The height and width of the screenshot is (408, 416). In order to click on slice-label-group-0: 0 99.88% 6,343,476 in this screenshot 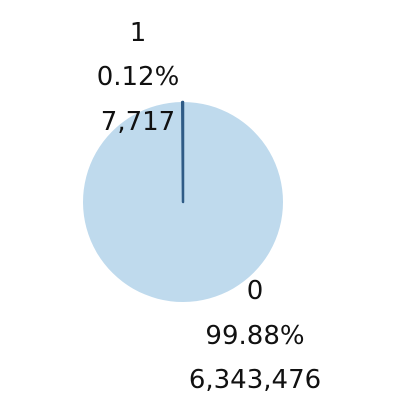, I will do `click(255, 335)`.